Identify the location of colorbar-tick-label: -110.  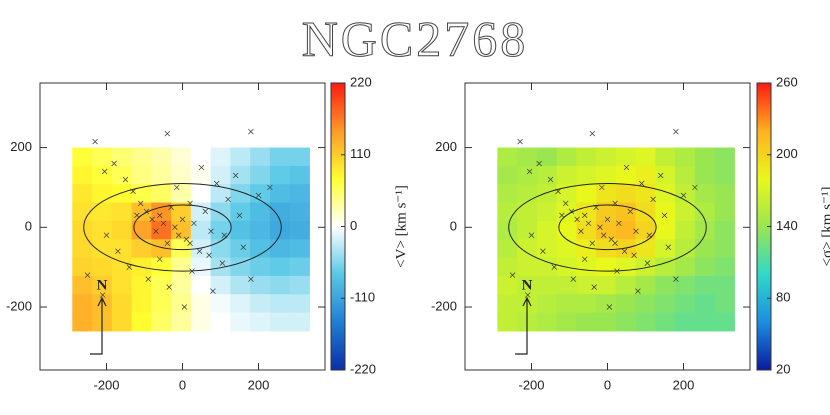
(362, 297).